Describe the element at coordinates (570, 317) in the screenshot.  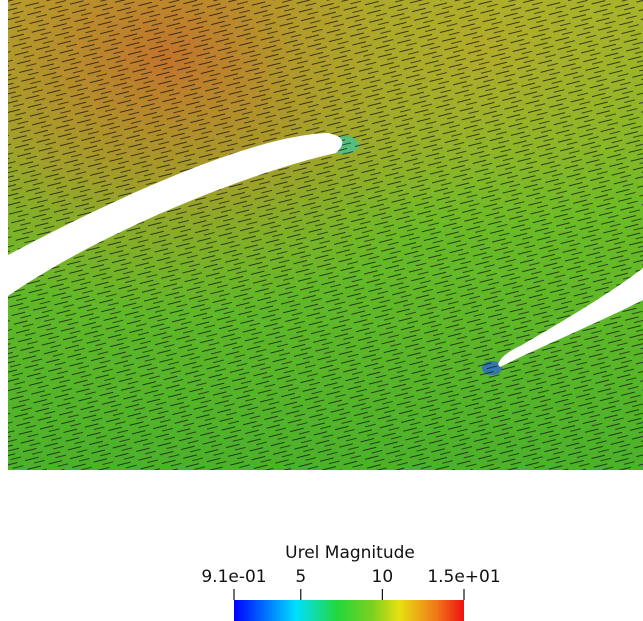
I see `airfoil-lower` at that location.